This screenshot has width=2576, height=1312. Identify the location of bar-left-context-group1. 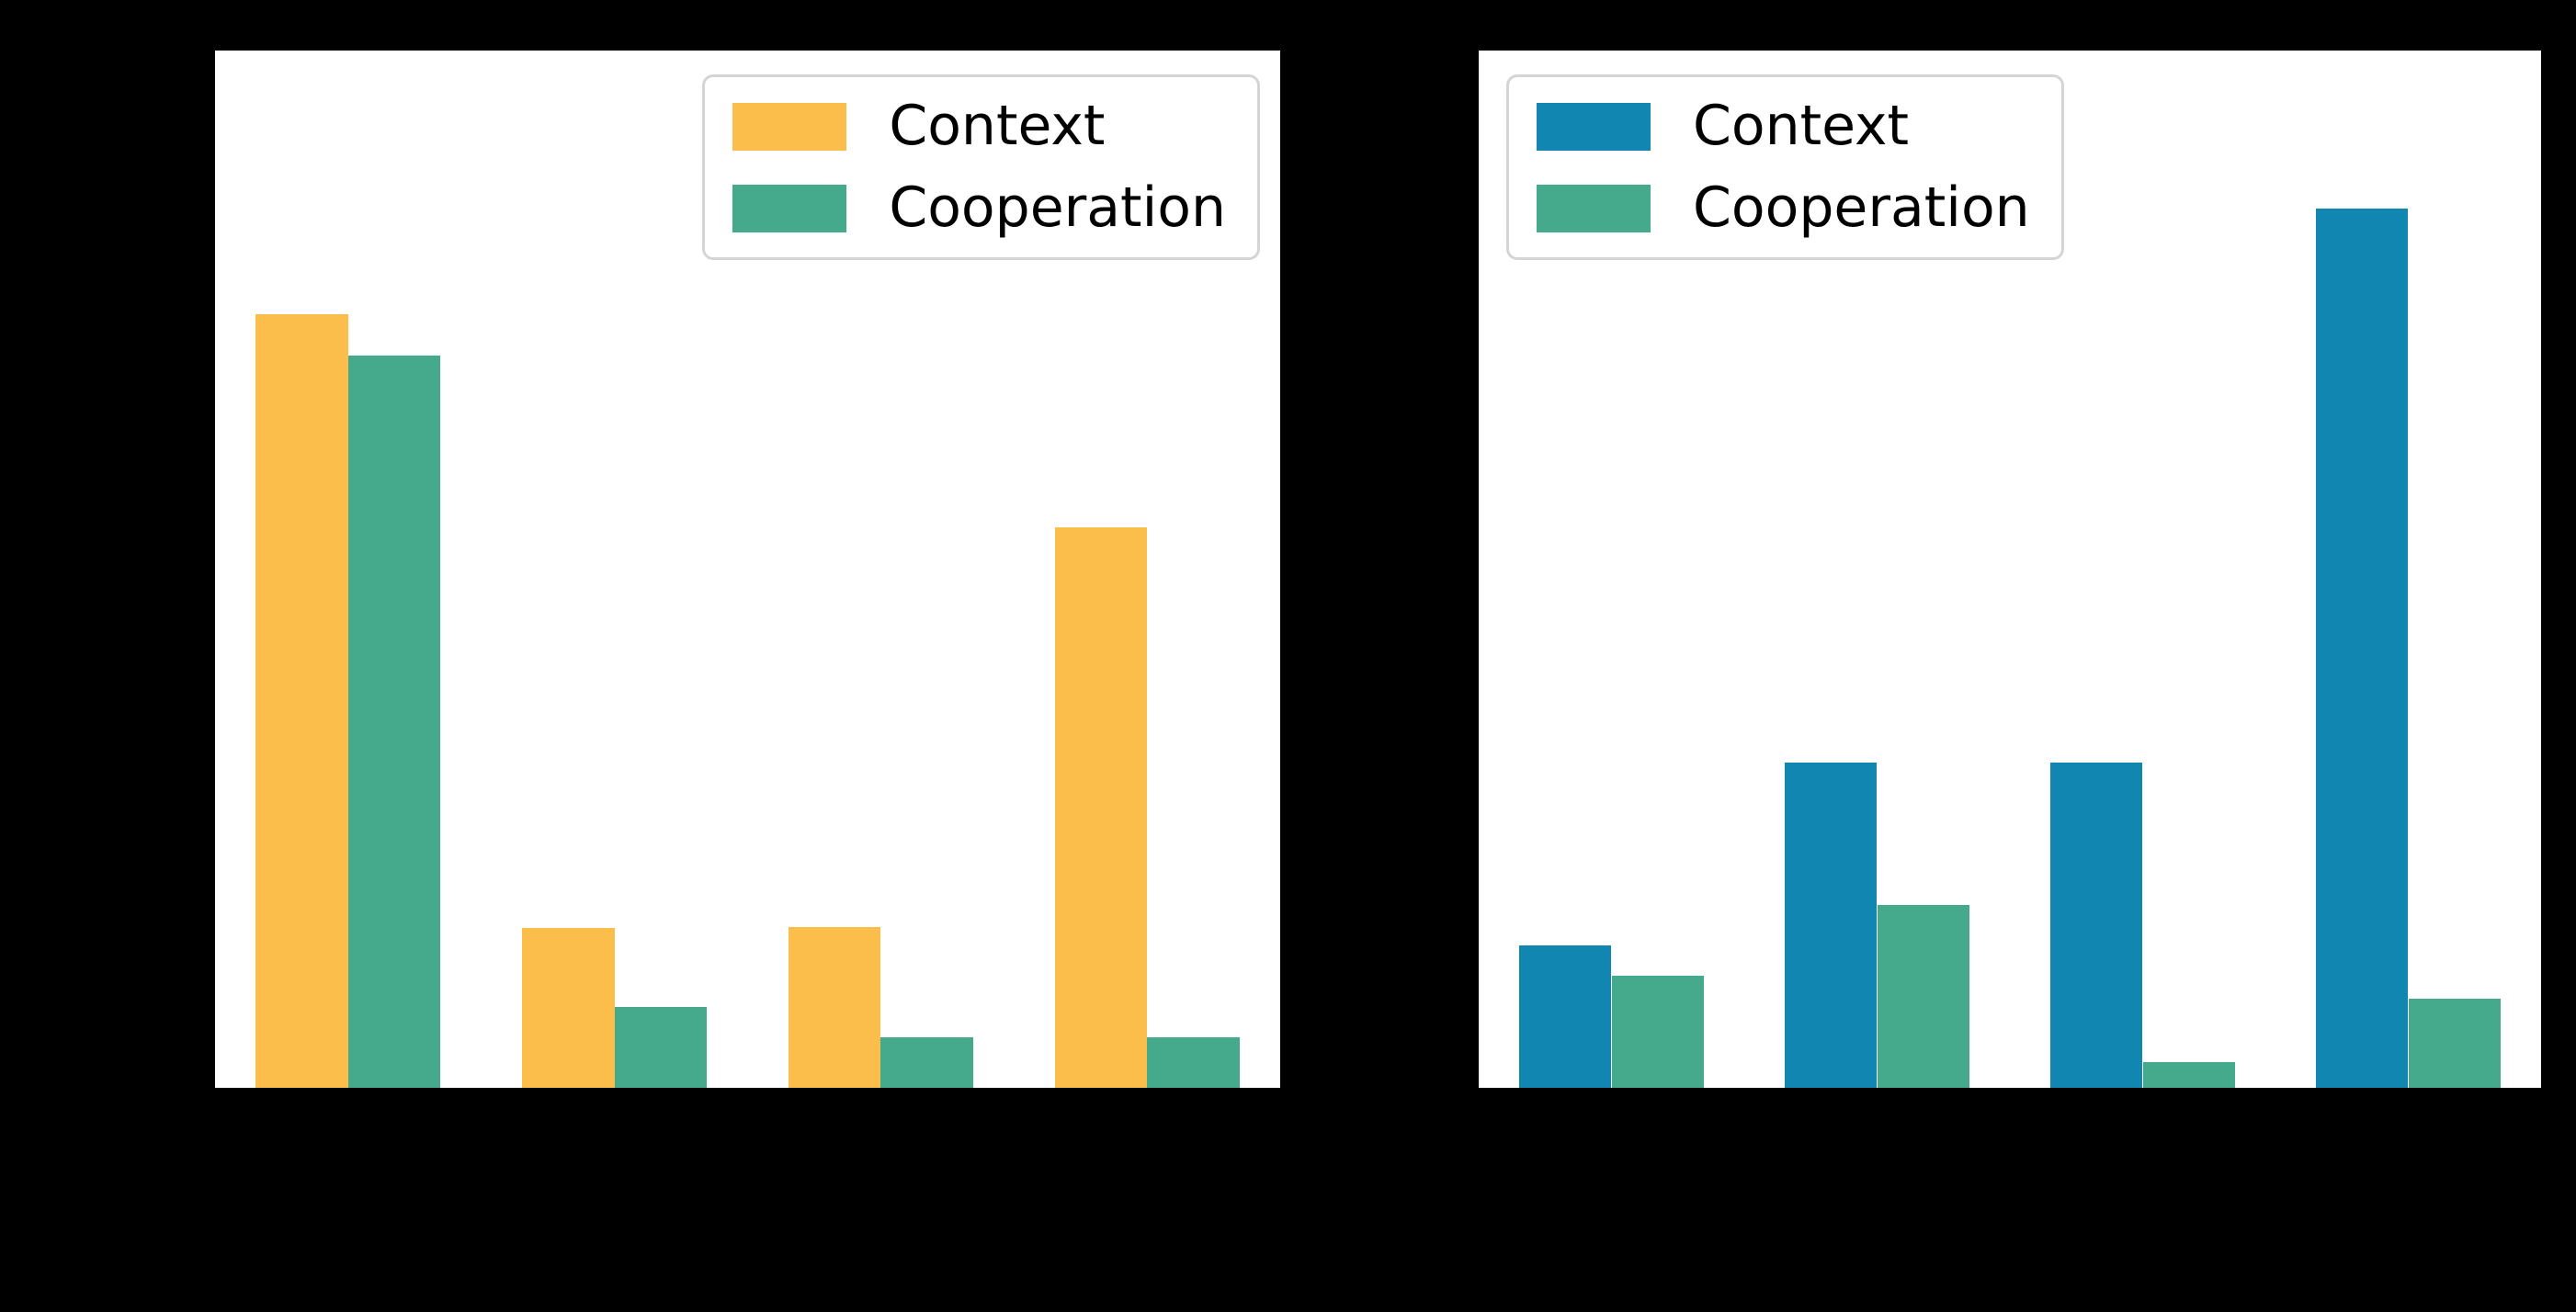
(302, 700).